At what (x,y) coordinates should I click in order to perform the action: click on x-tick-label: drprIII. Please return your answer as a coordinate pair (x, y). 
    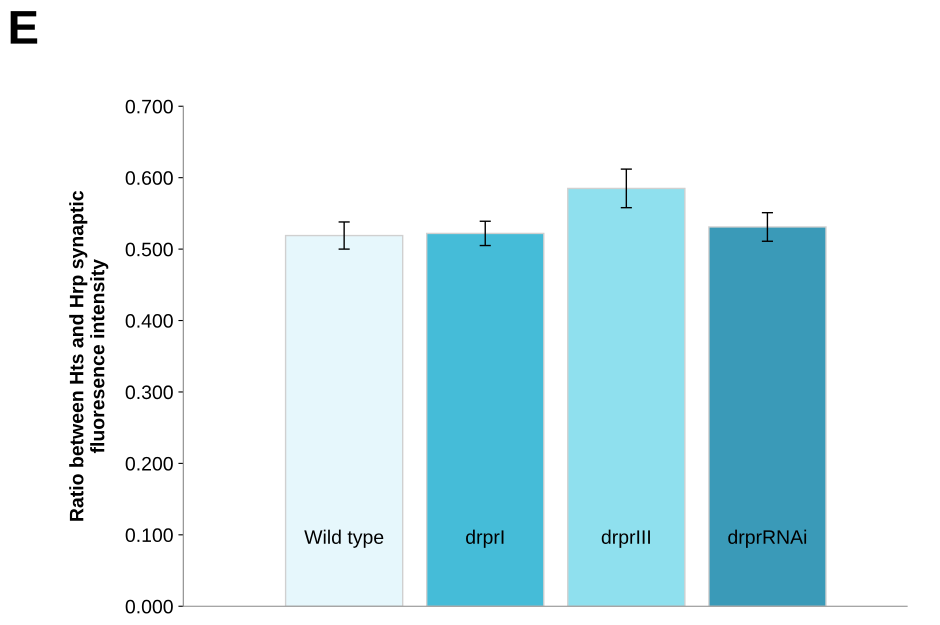
    Looking at the image, I should click on (626, 539).